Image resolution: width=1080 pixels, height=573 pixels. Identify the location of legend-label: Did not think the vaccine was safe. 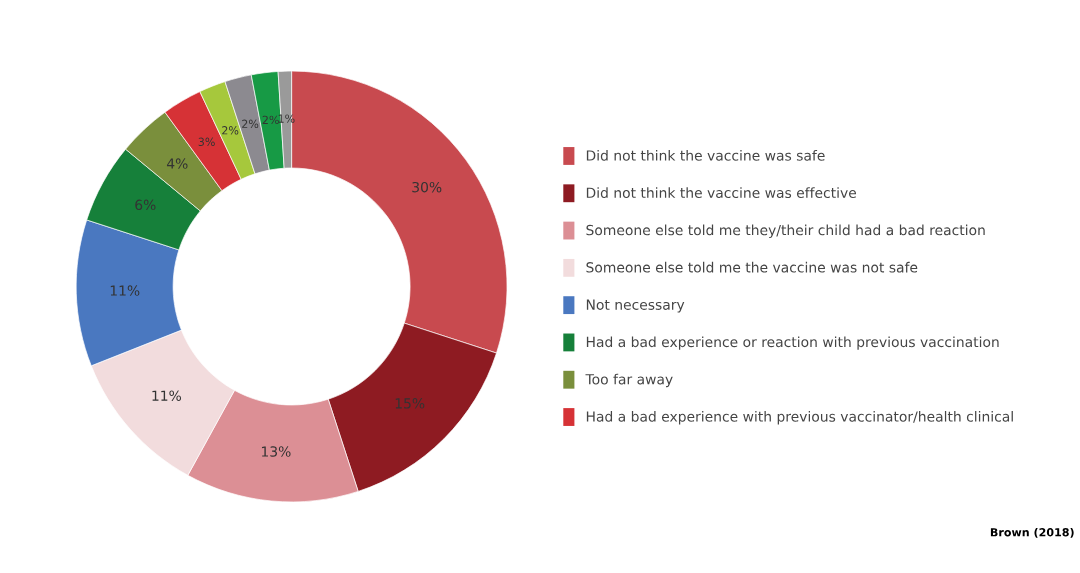
(705, 155).